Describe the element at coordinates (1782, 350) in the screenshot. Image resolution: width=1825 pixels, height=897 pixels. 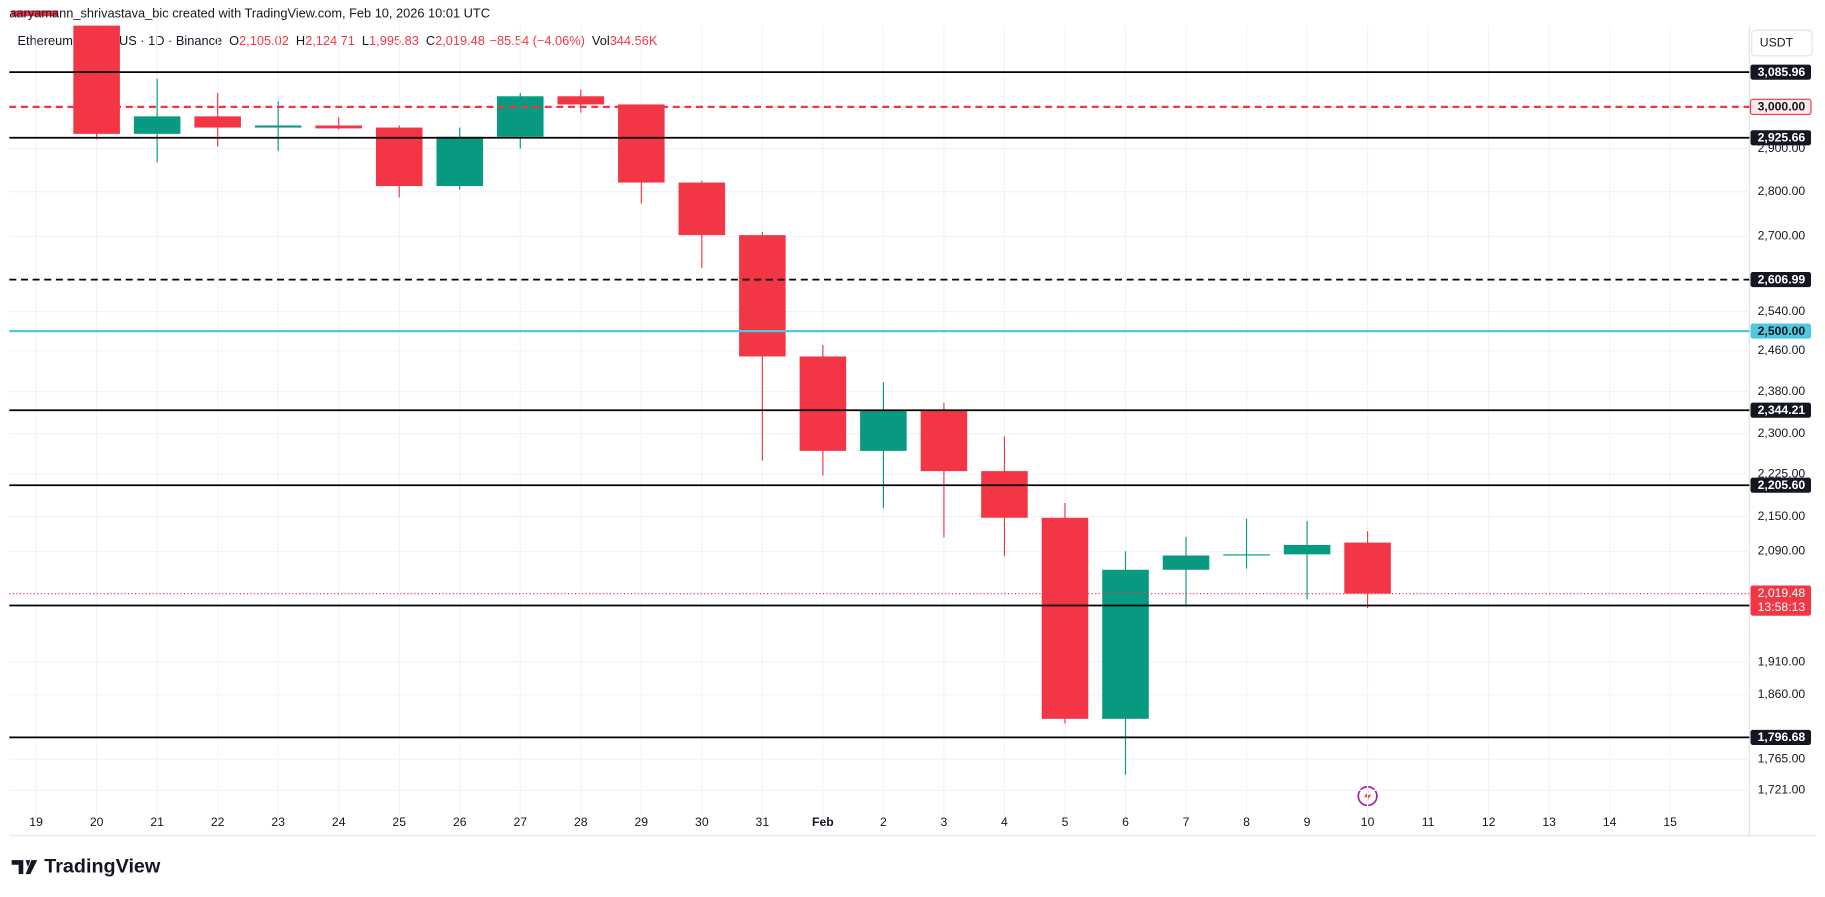
I see `y-tick-label: 2,460.00` at that location.